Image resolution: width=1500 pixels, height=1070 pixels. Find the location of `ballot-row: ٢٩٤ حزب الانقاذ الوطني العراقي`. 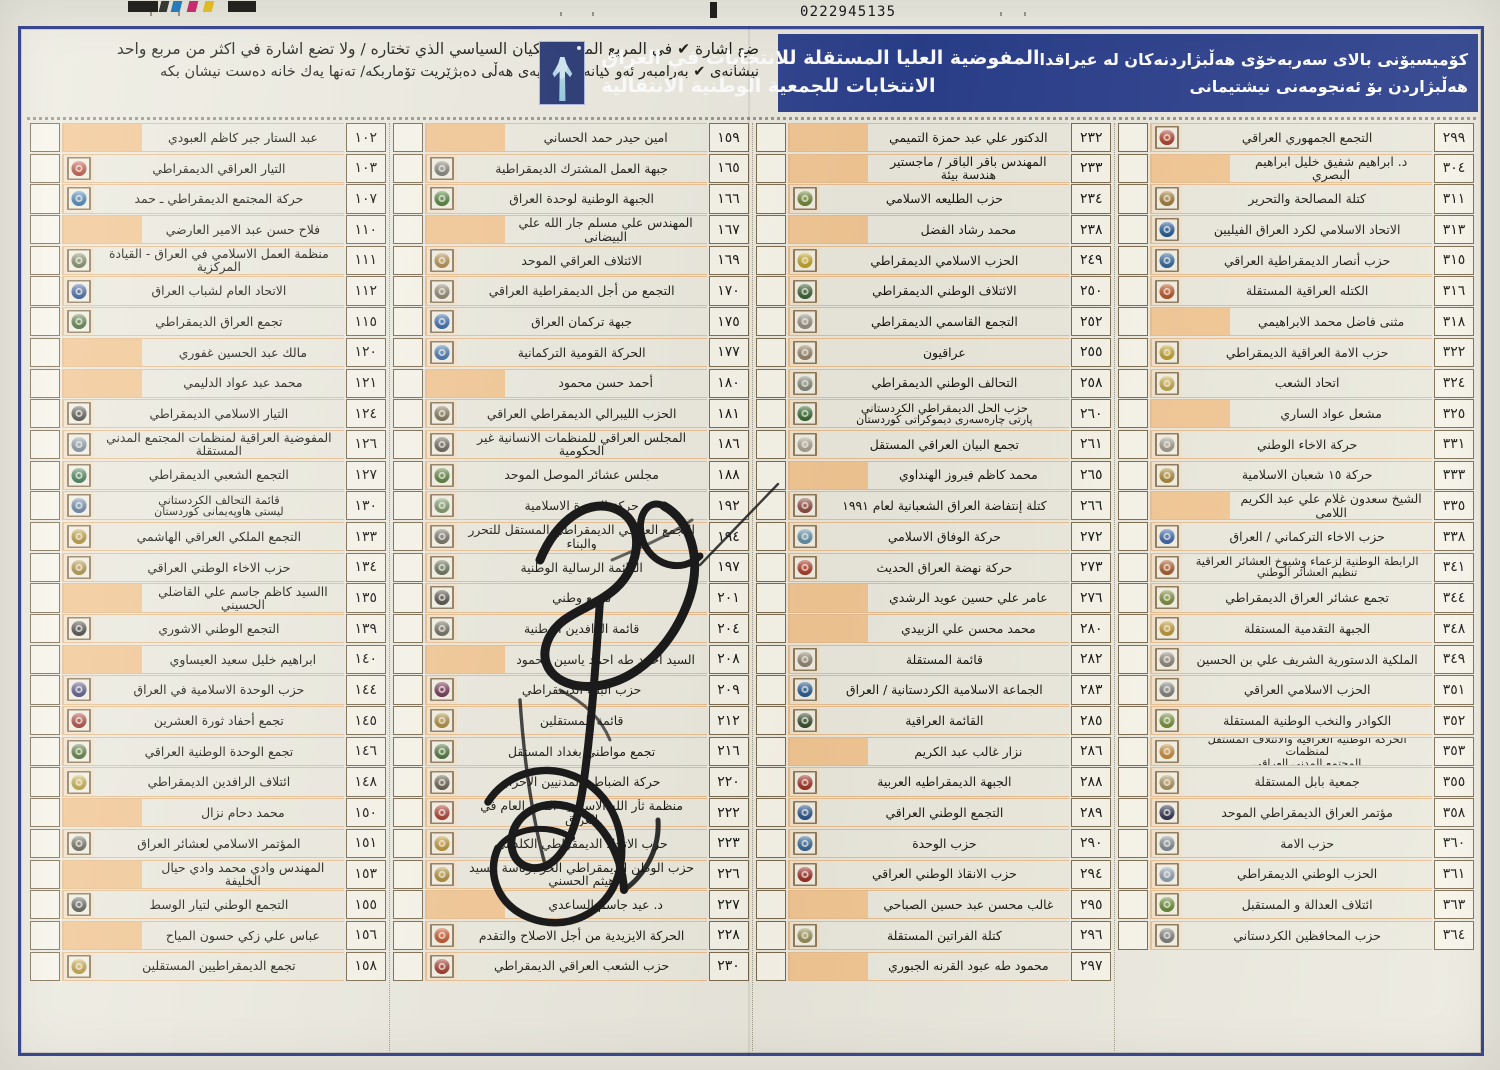

ballot-row: ٢٩٤ حزب الانقاذ الوطني العراقي is located at coordinates (933, 874).